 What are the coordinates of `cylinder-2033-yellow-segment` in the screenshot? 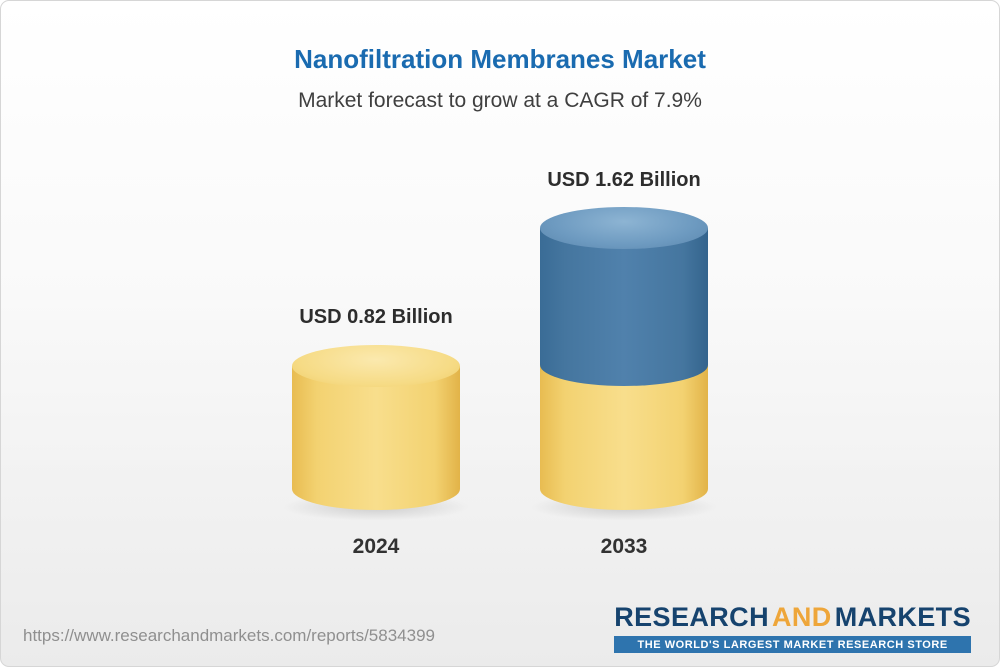 It's located at (624, 437).